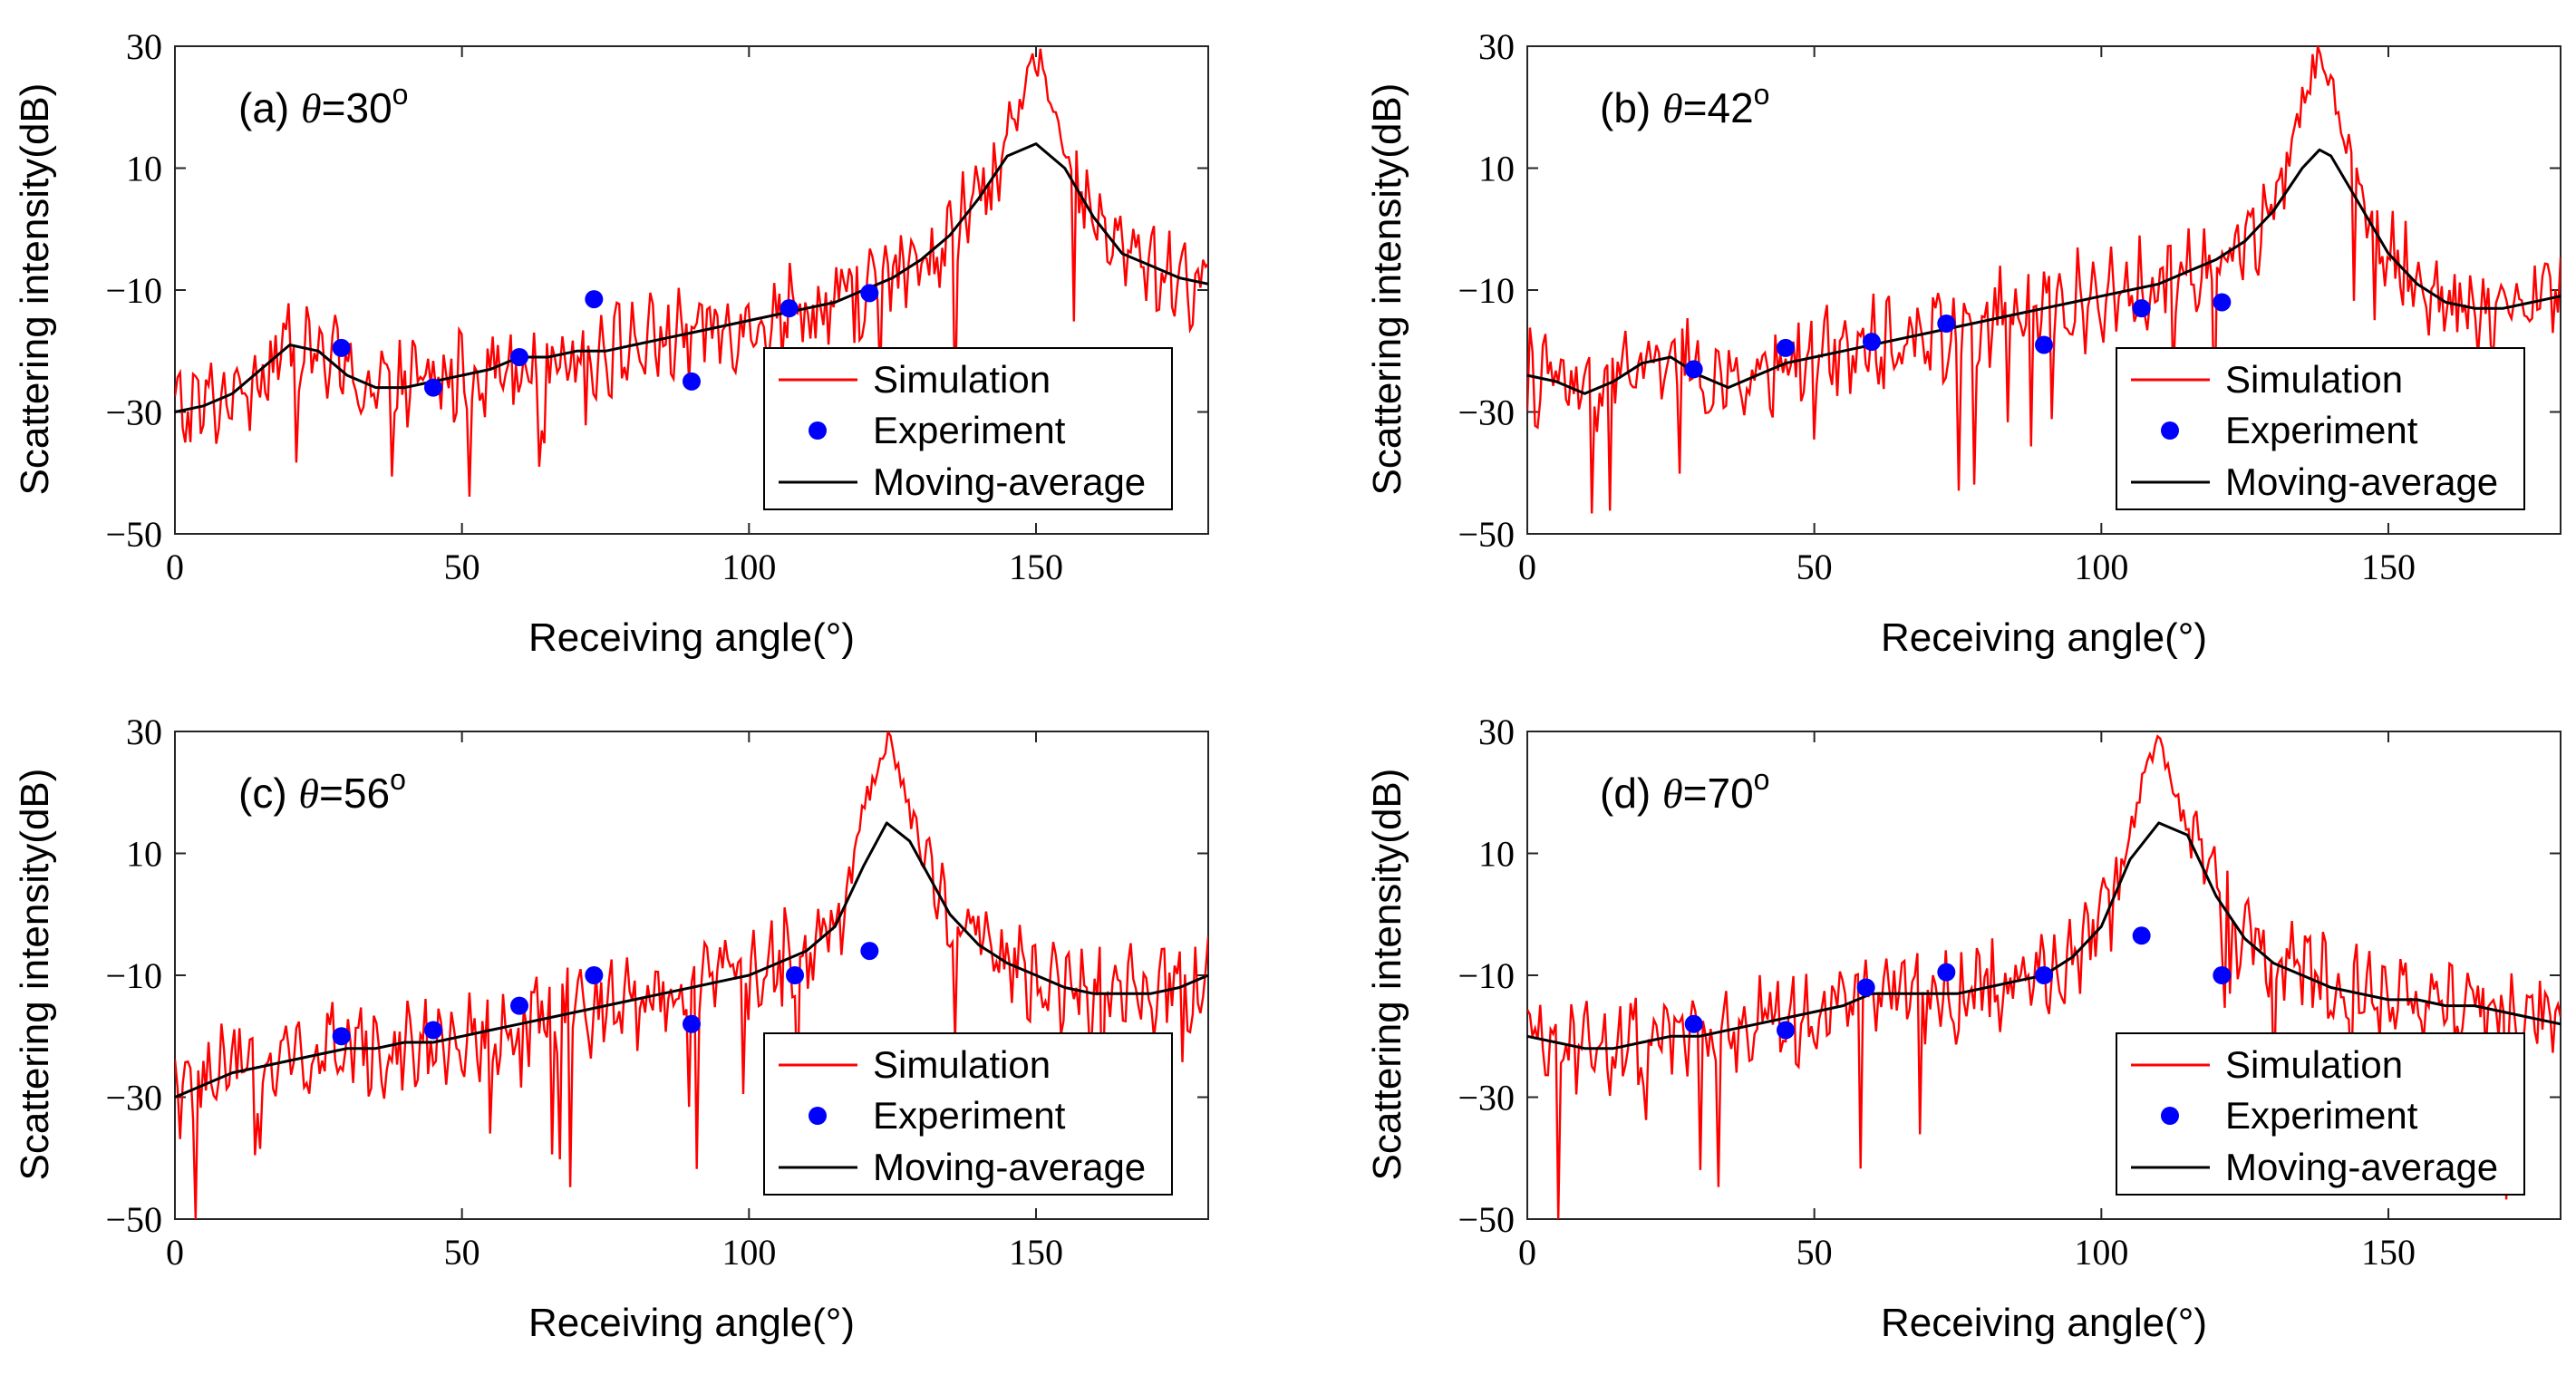  I want to click on panel-title: (c) θ=56o, so click(322, 790).